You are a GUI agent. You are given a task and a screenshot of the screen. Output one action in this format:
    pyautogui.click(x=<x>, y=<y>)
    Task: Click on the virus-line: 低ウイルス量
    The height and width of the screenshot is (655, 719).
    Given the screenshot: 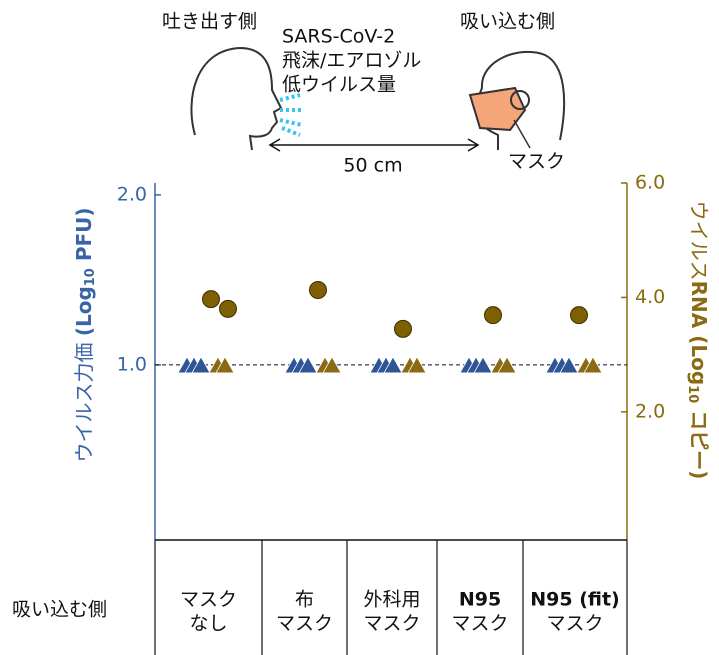 What is the action you would take?
    pyautogui.click(x=339, y=85)
    